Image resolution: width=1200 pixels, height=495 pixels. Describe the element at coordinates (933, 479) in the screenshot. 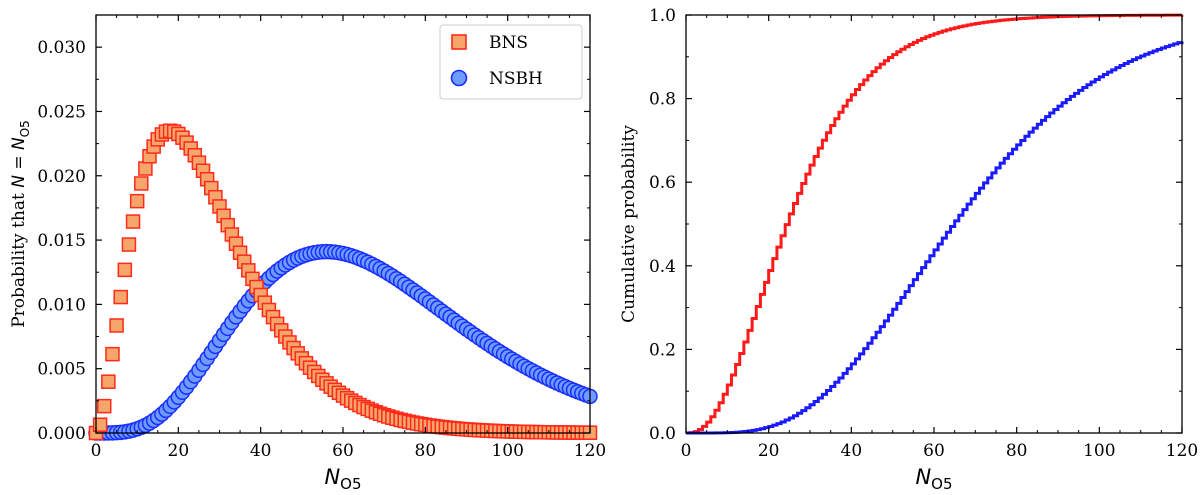

I see `right-x-axis-label: NO5` at that location.